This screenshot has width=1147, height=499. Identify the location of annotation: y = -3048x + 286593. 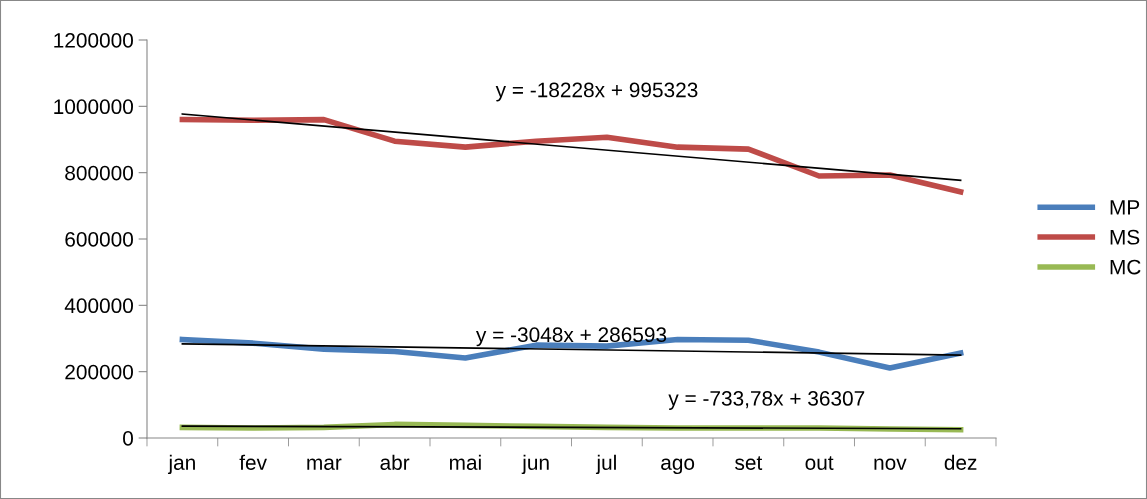
(571, 337).